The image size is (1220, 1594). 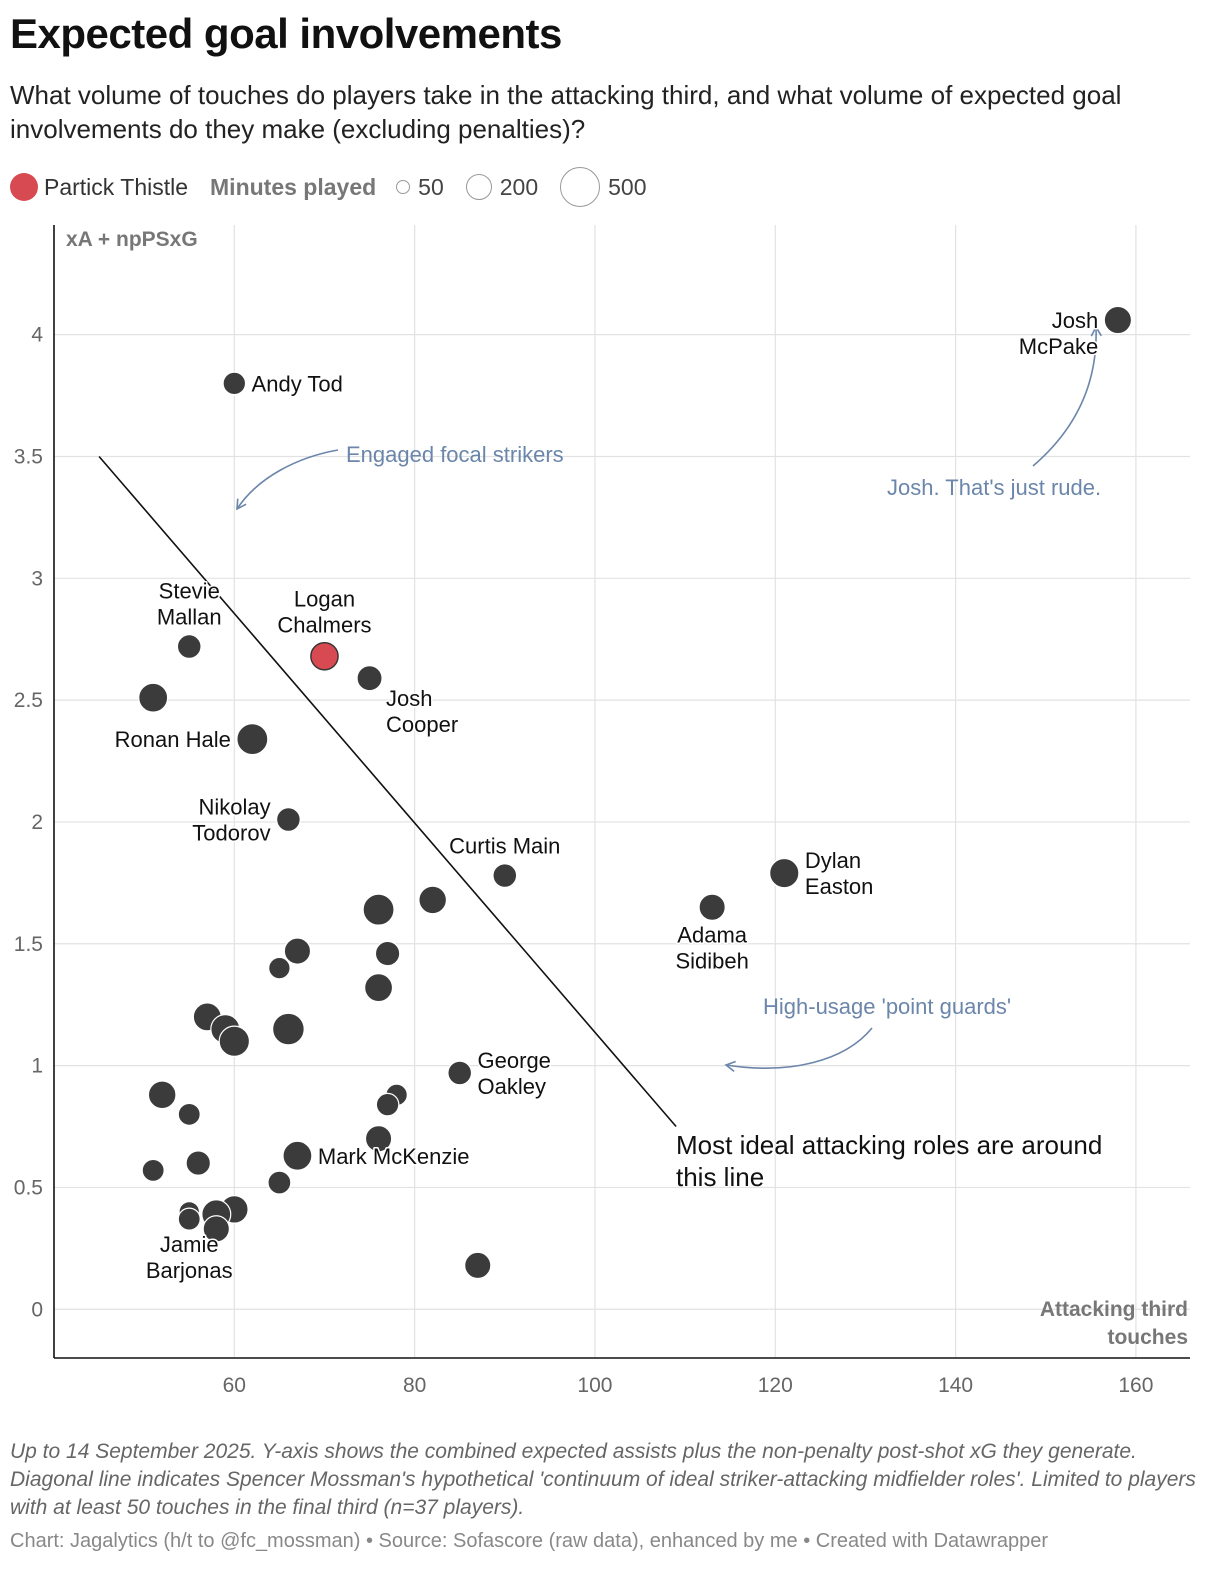 What do you see at coordinates (519, 186) in the screenshot?
I see `legend-size-label-medium: 200` at bounding box center [519, 186].